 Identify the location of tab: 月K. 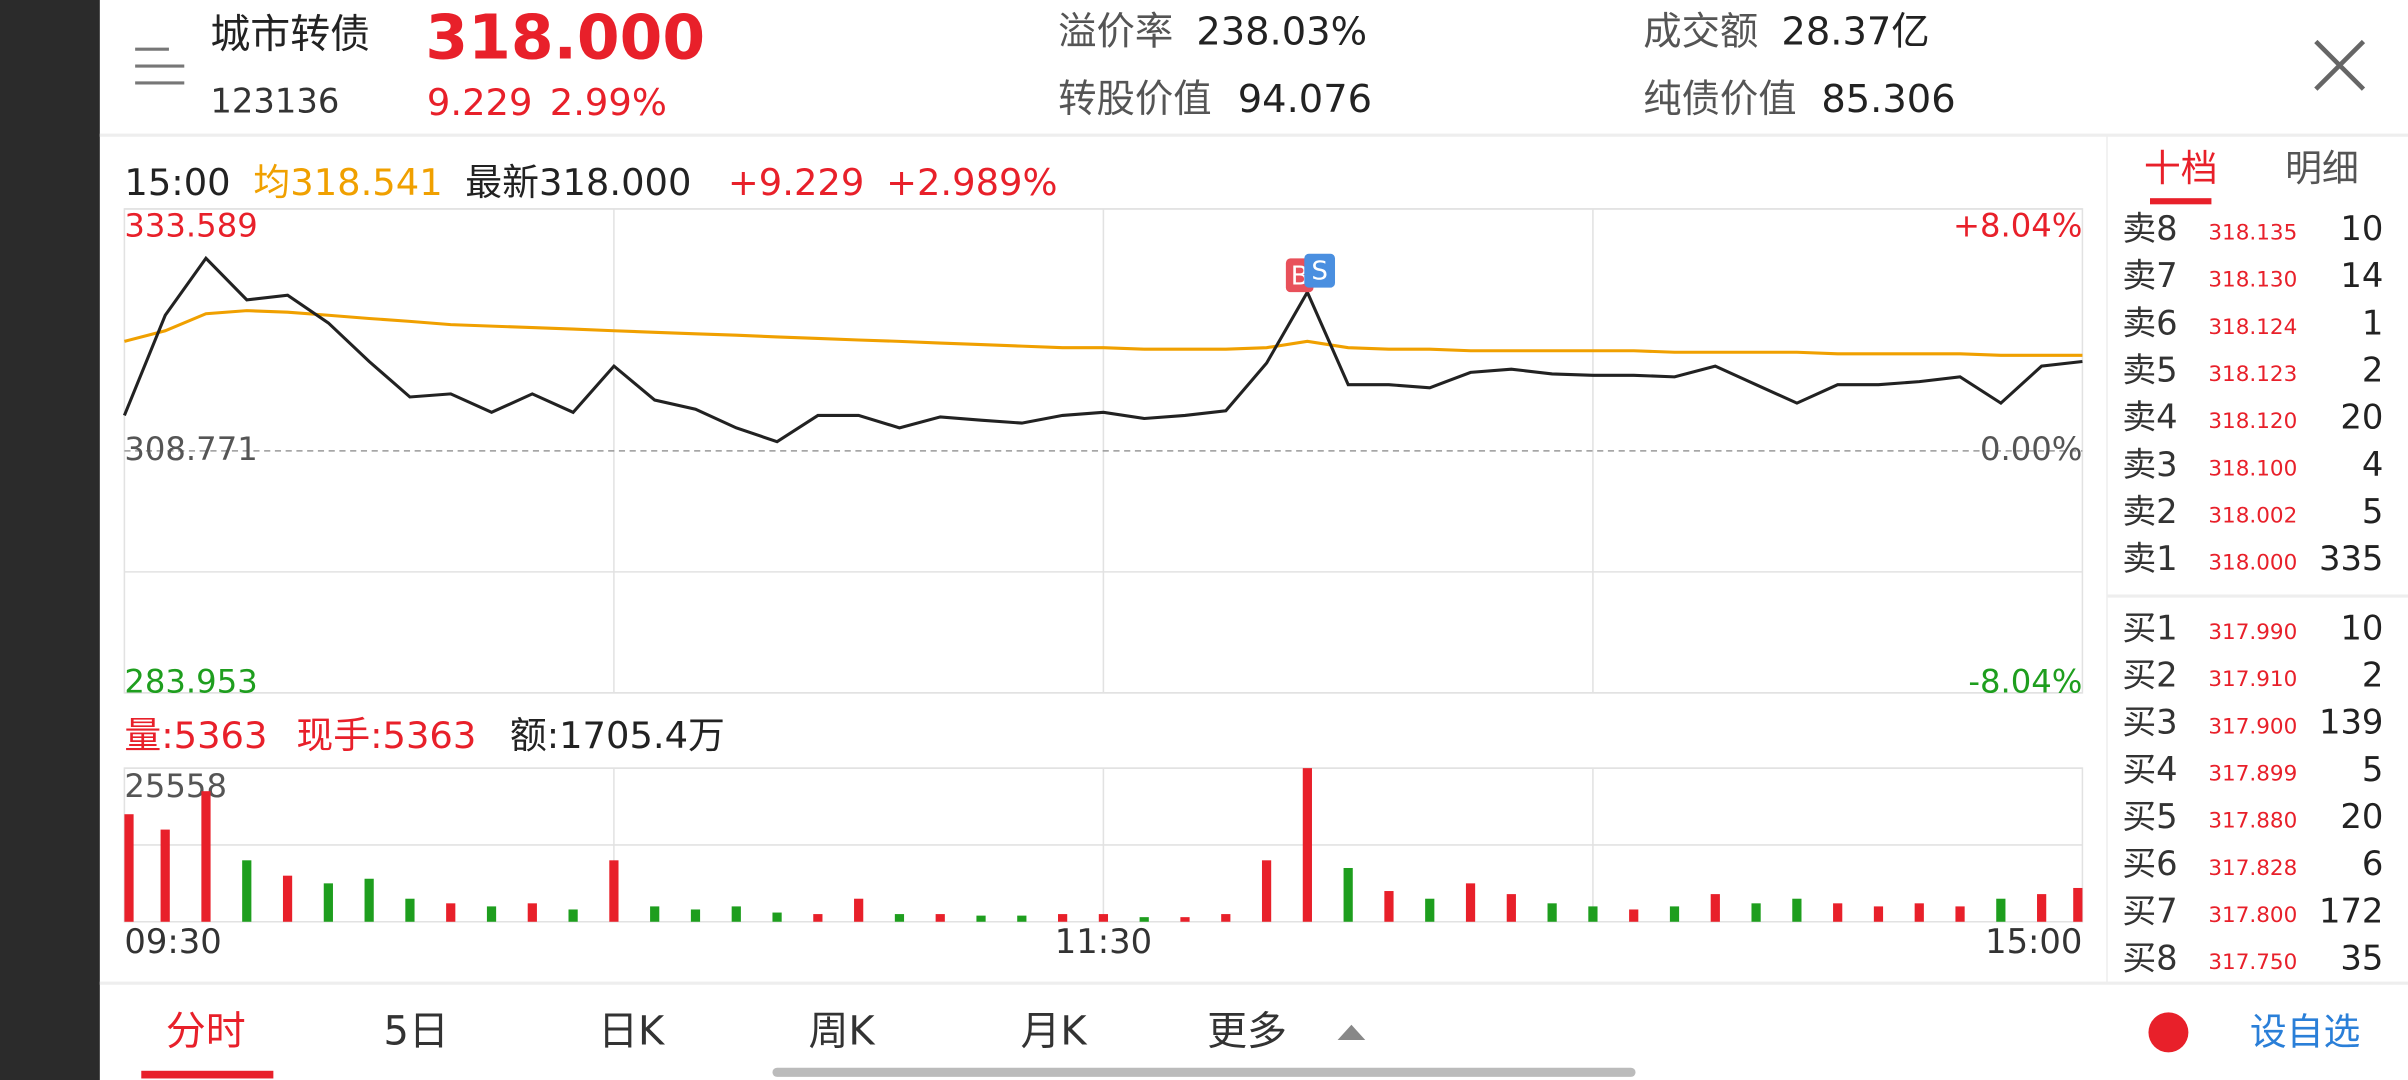
(1054, 1031).